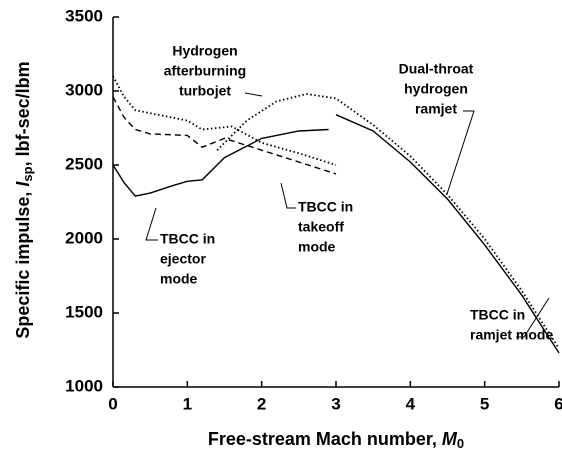 The height and width of the screenshot is (456, 562). Describe the element at coordinates (321, 227) in the screenshot. I see `annotation: takeoff` at that location.